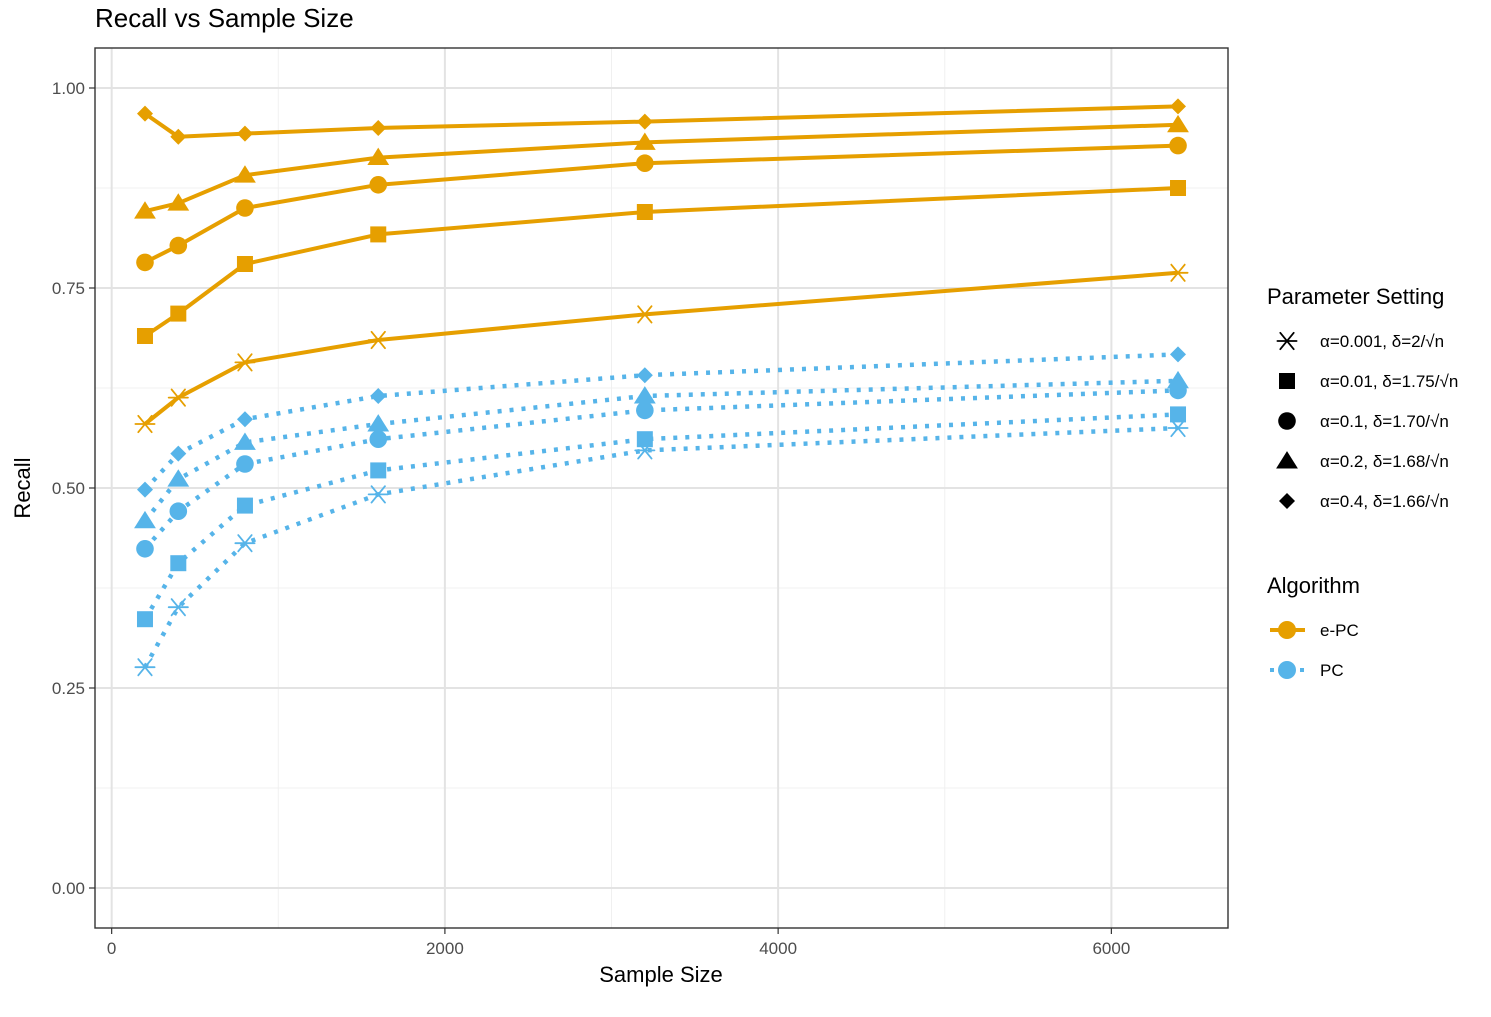 The width and height of the screenshot is (1491, 1017). What do you see at coordinates (1287, 630) in the screenshot?
I see `legend-key-e-pc` at bounding box center [1287, 630].